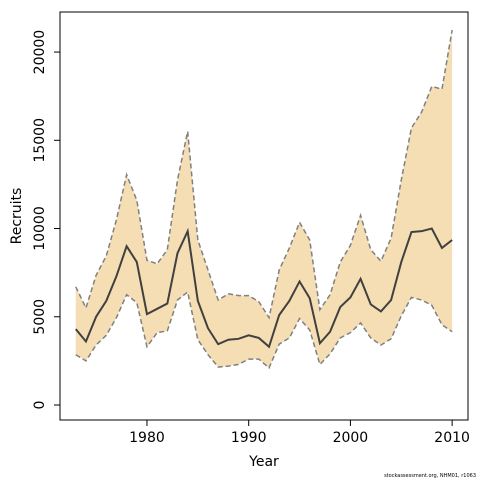  I want to click on y-tick-label: 0, so click(40, 405).